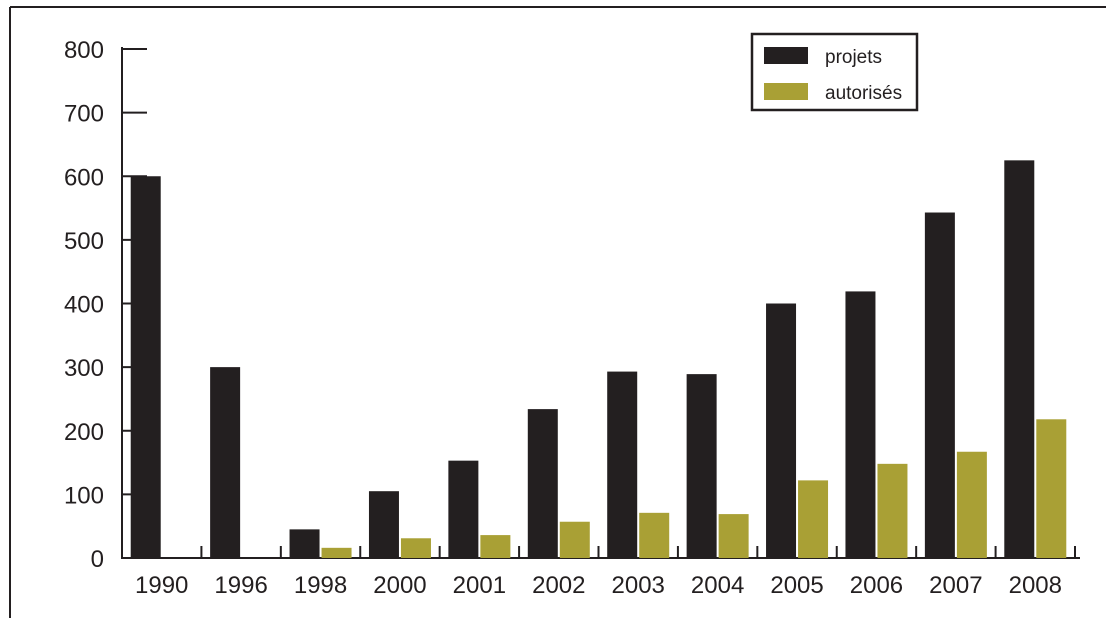  Describe the element at coordinates (853, 57) in the screenshot. I see `legend-label-projets: projets` at that location.